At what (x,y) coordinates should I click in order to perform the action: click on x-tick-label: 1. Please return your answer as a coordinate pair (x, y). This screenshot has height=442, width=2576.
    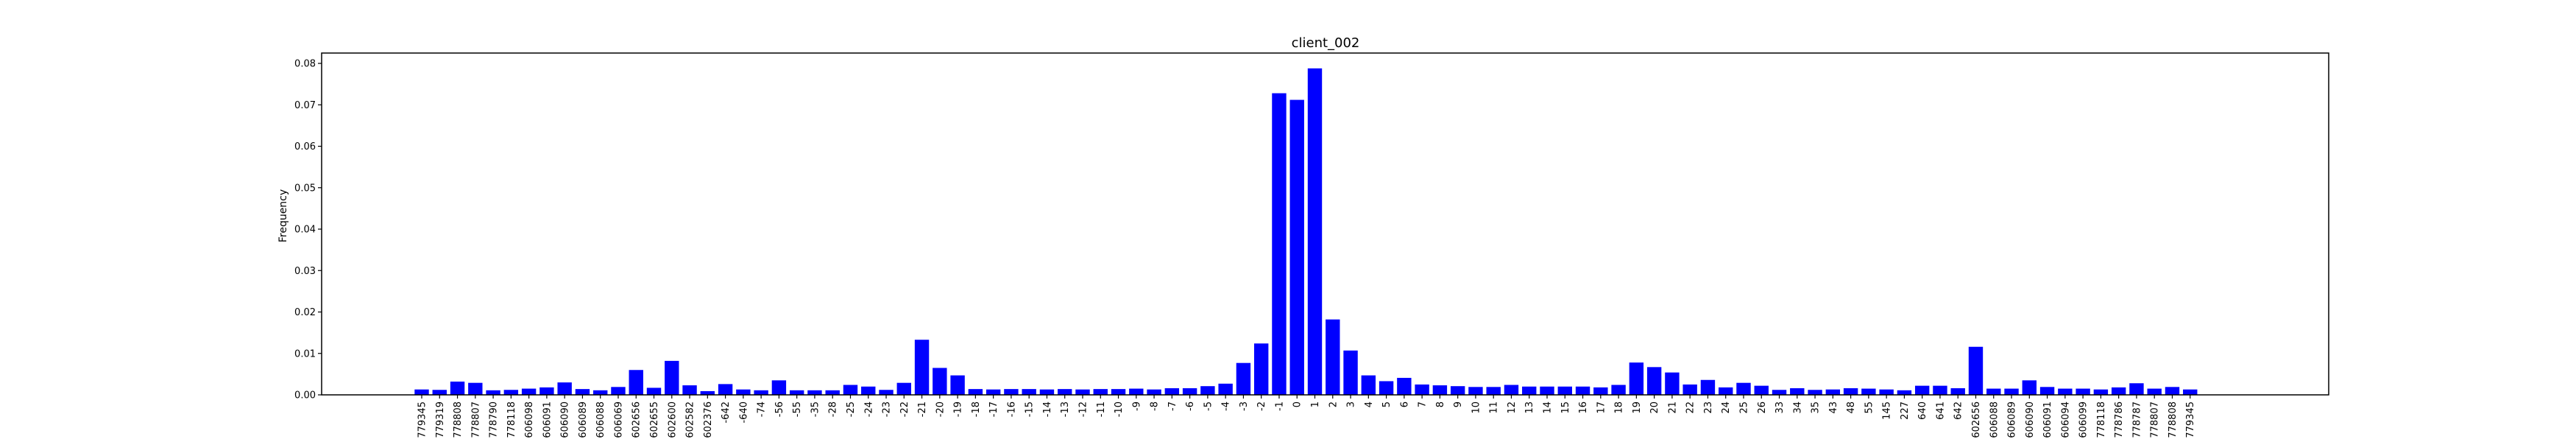
    Looking at the image, I should click on (1315, 404).